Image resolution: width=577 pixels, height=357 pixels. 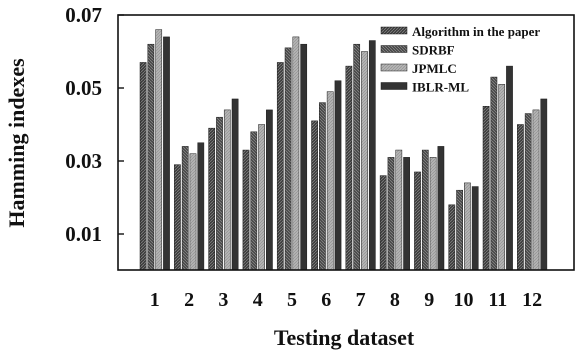 What do you see at coordinates (155, 300) in the screenshot?
I see `x-tick-label: 1` at bounding box center [155, 300].